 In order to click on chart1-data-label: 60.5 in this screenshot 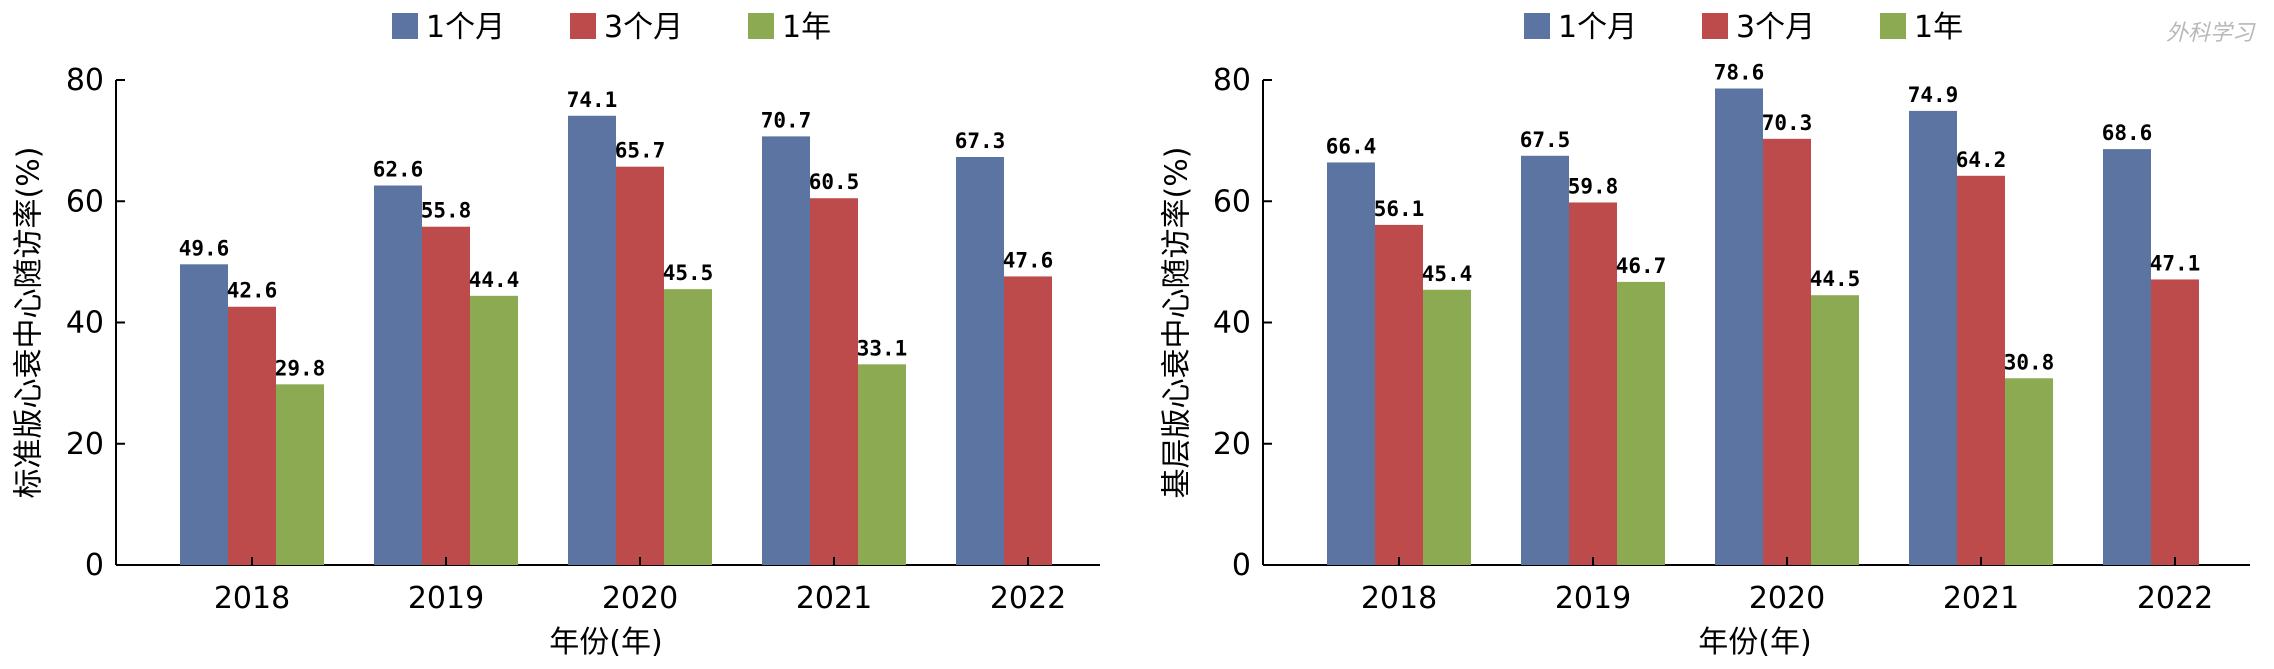, I will do `click(834, 182)`.